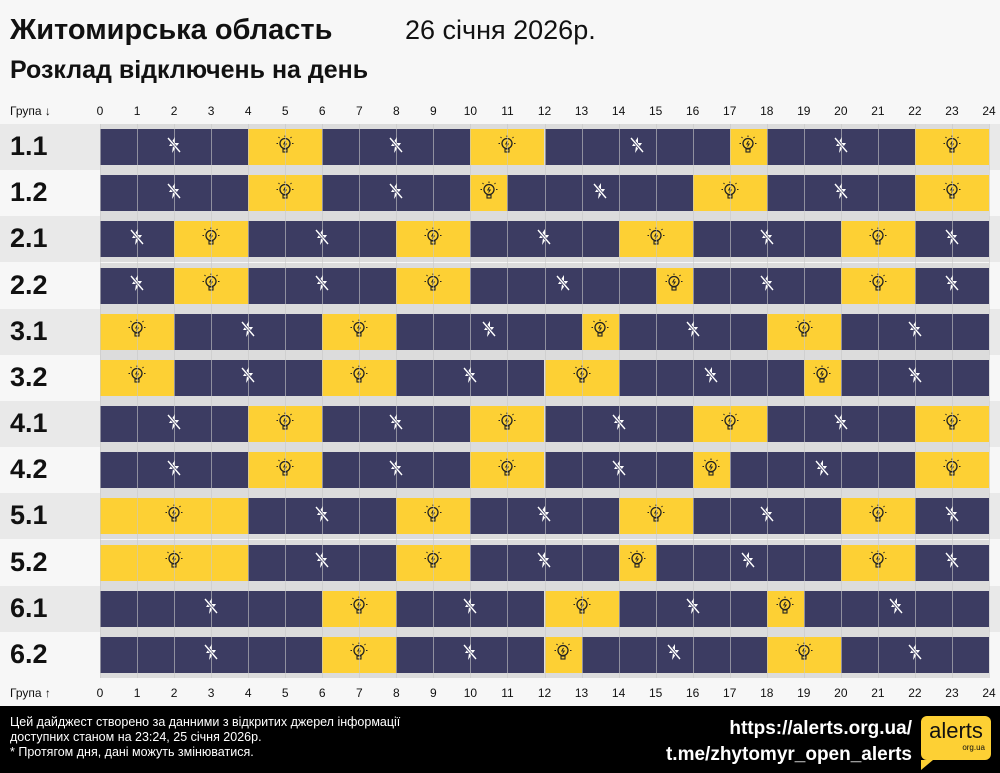 The height and width of the screenshot is (773, 1000). What do you see at coordinates (29, 284) in the screenshot?
I see `group-name: 2.2` at bounding box center [29, 284].